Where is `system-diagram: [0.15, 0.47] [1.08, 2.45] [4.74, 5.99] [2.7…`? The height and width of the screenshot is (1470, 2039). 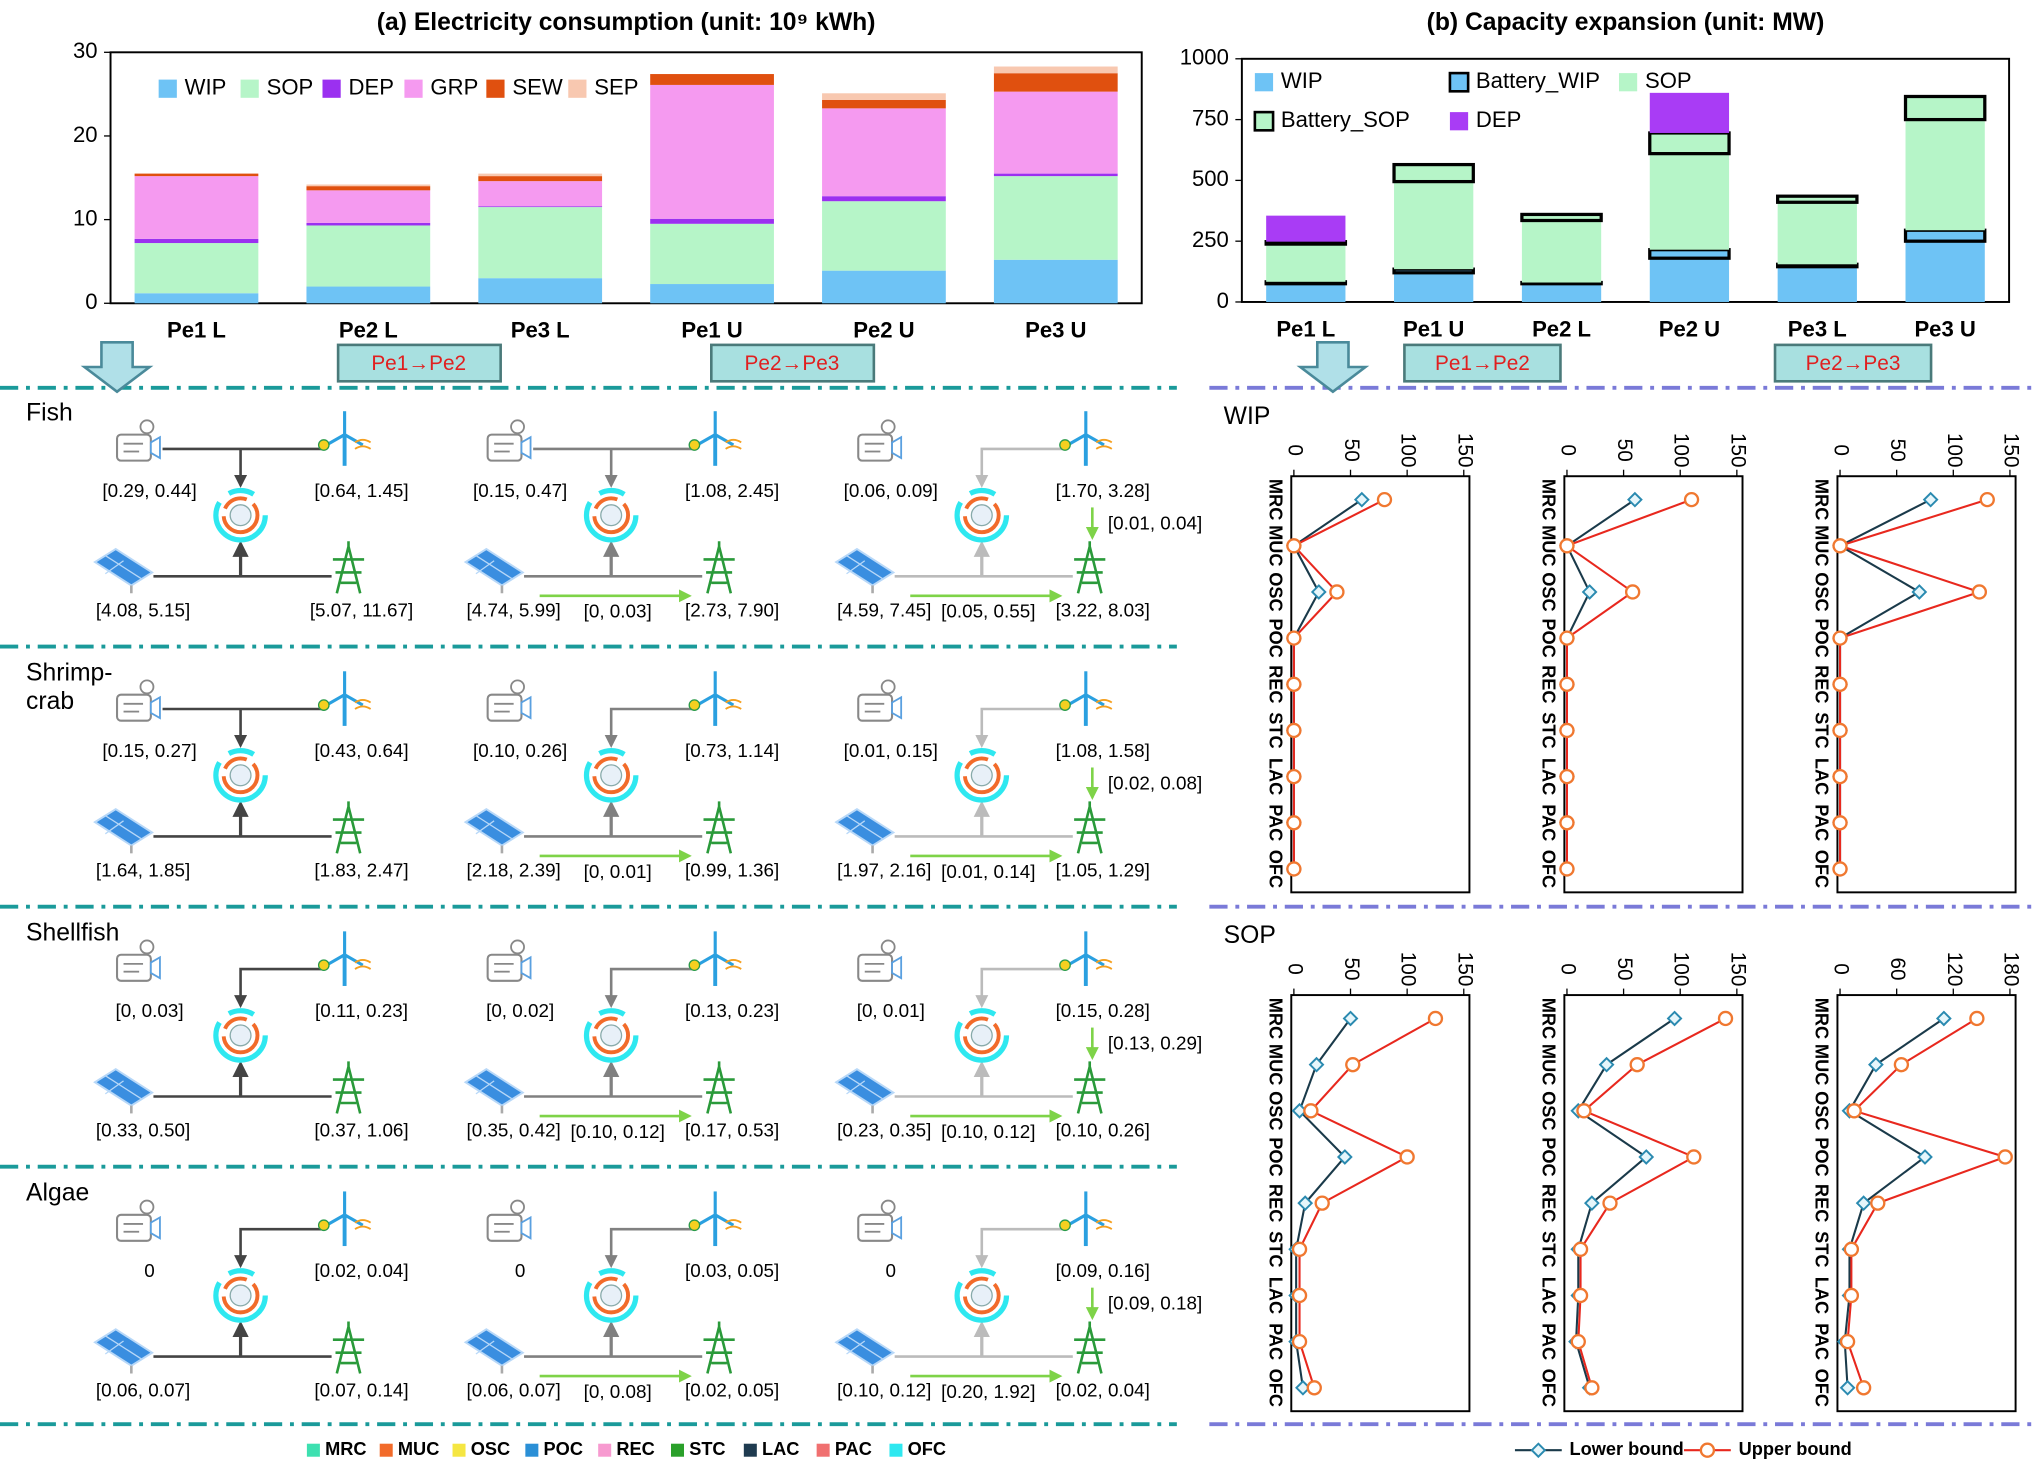 system-diagram: [0.15, 0.47] [1.08, 2.45] [4.74, 5.99] [2.7… is located at coordinates (621, 516).